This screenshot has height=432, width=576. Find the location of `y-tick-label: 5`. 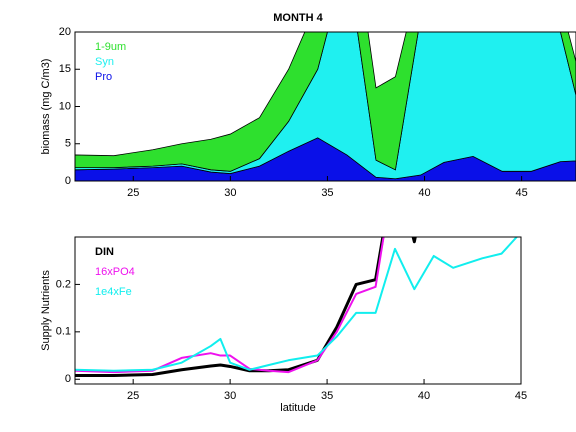

y-tick-label: 5 is located at coordinates (68, 144).